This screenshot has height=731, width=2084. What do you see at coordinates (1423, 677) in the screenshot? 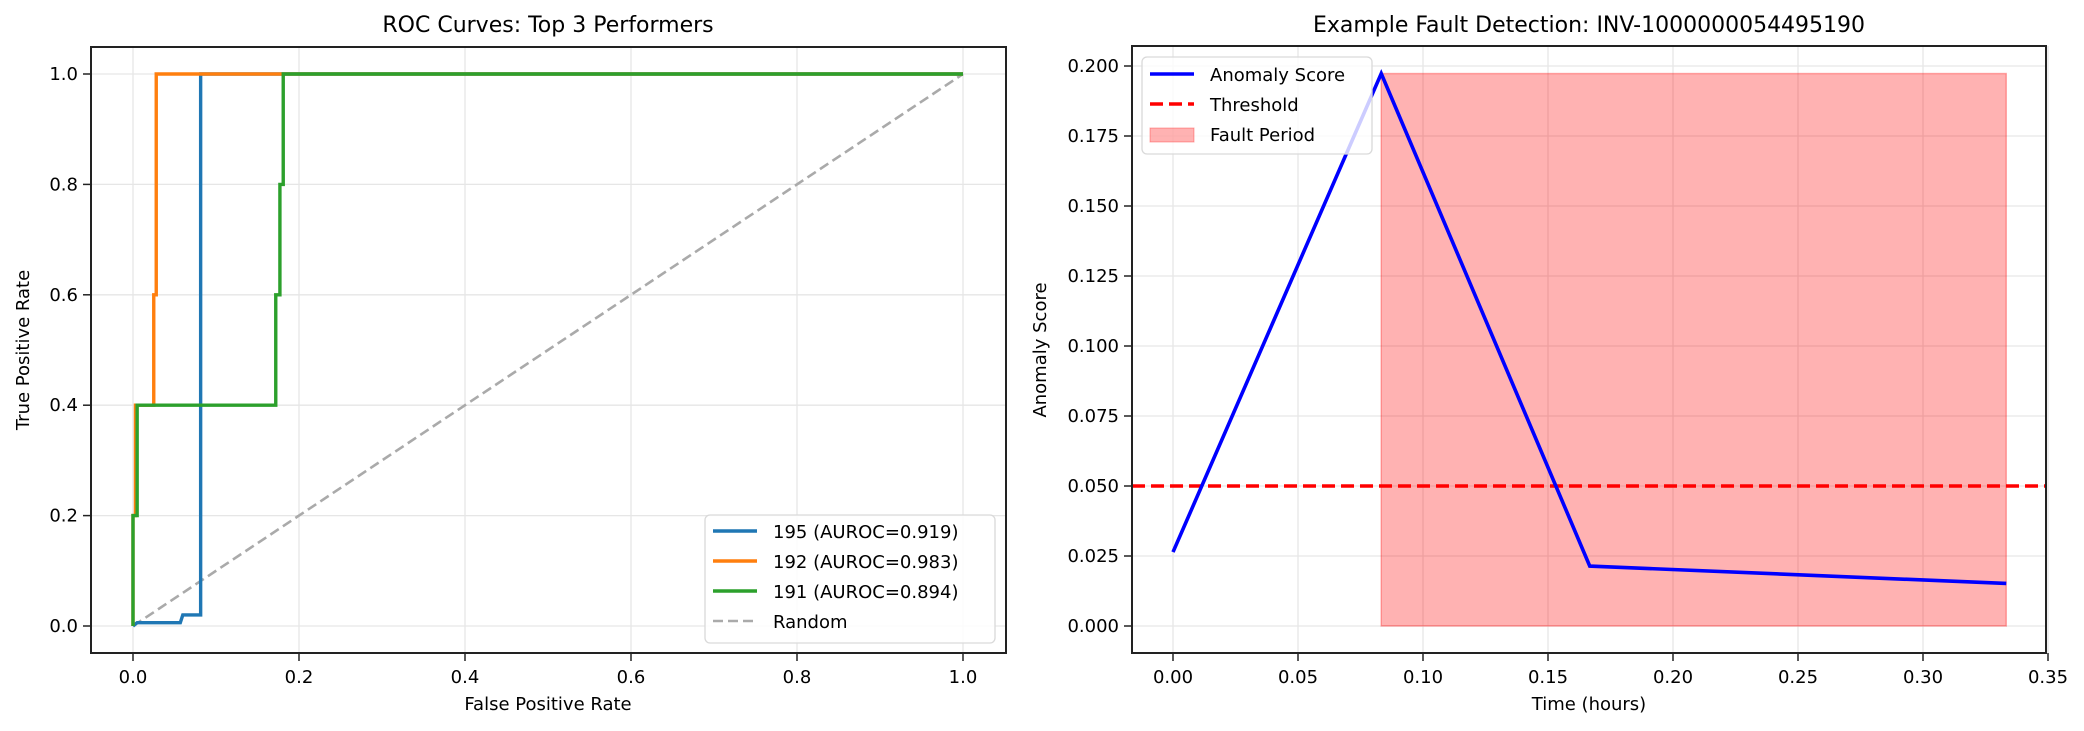
I see `x-tick-label: 0.10` at bounding box center [1423, 677].